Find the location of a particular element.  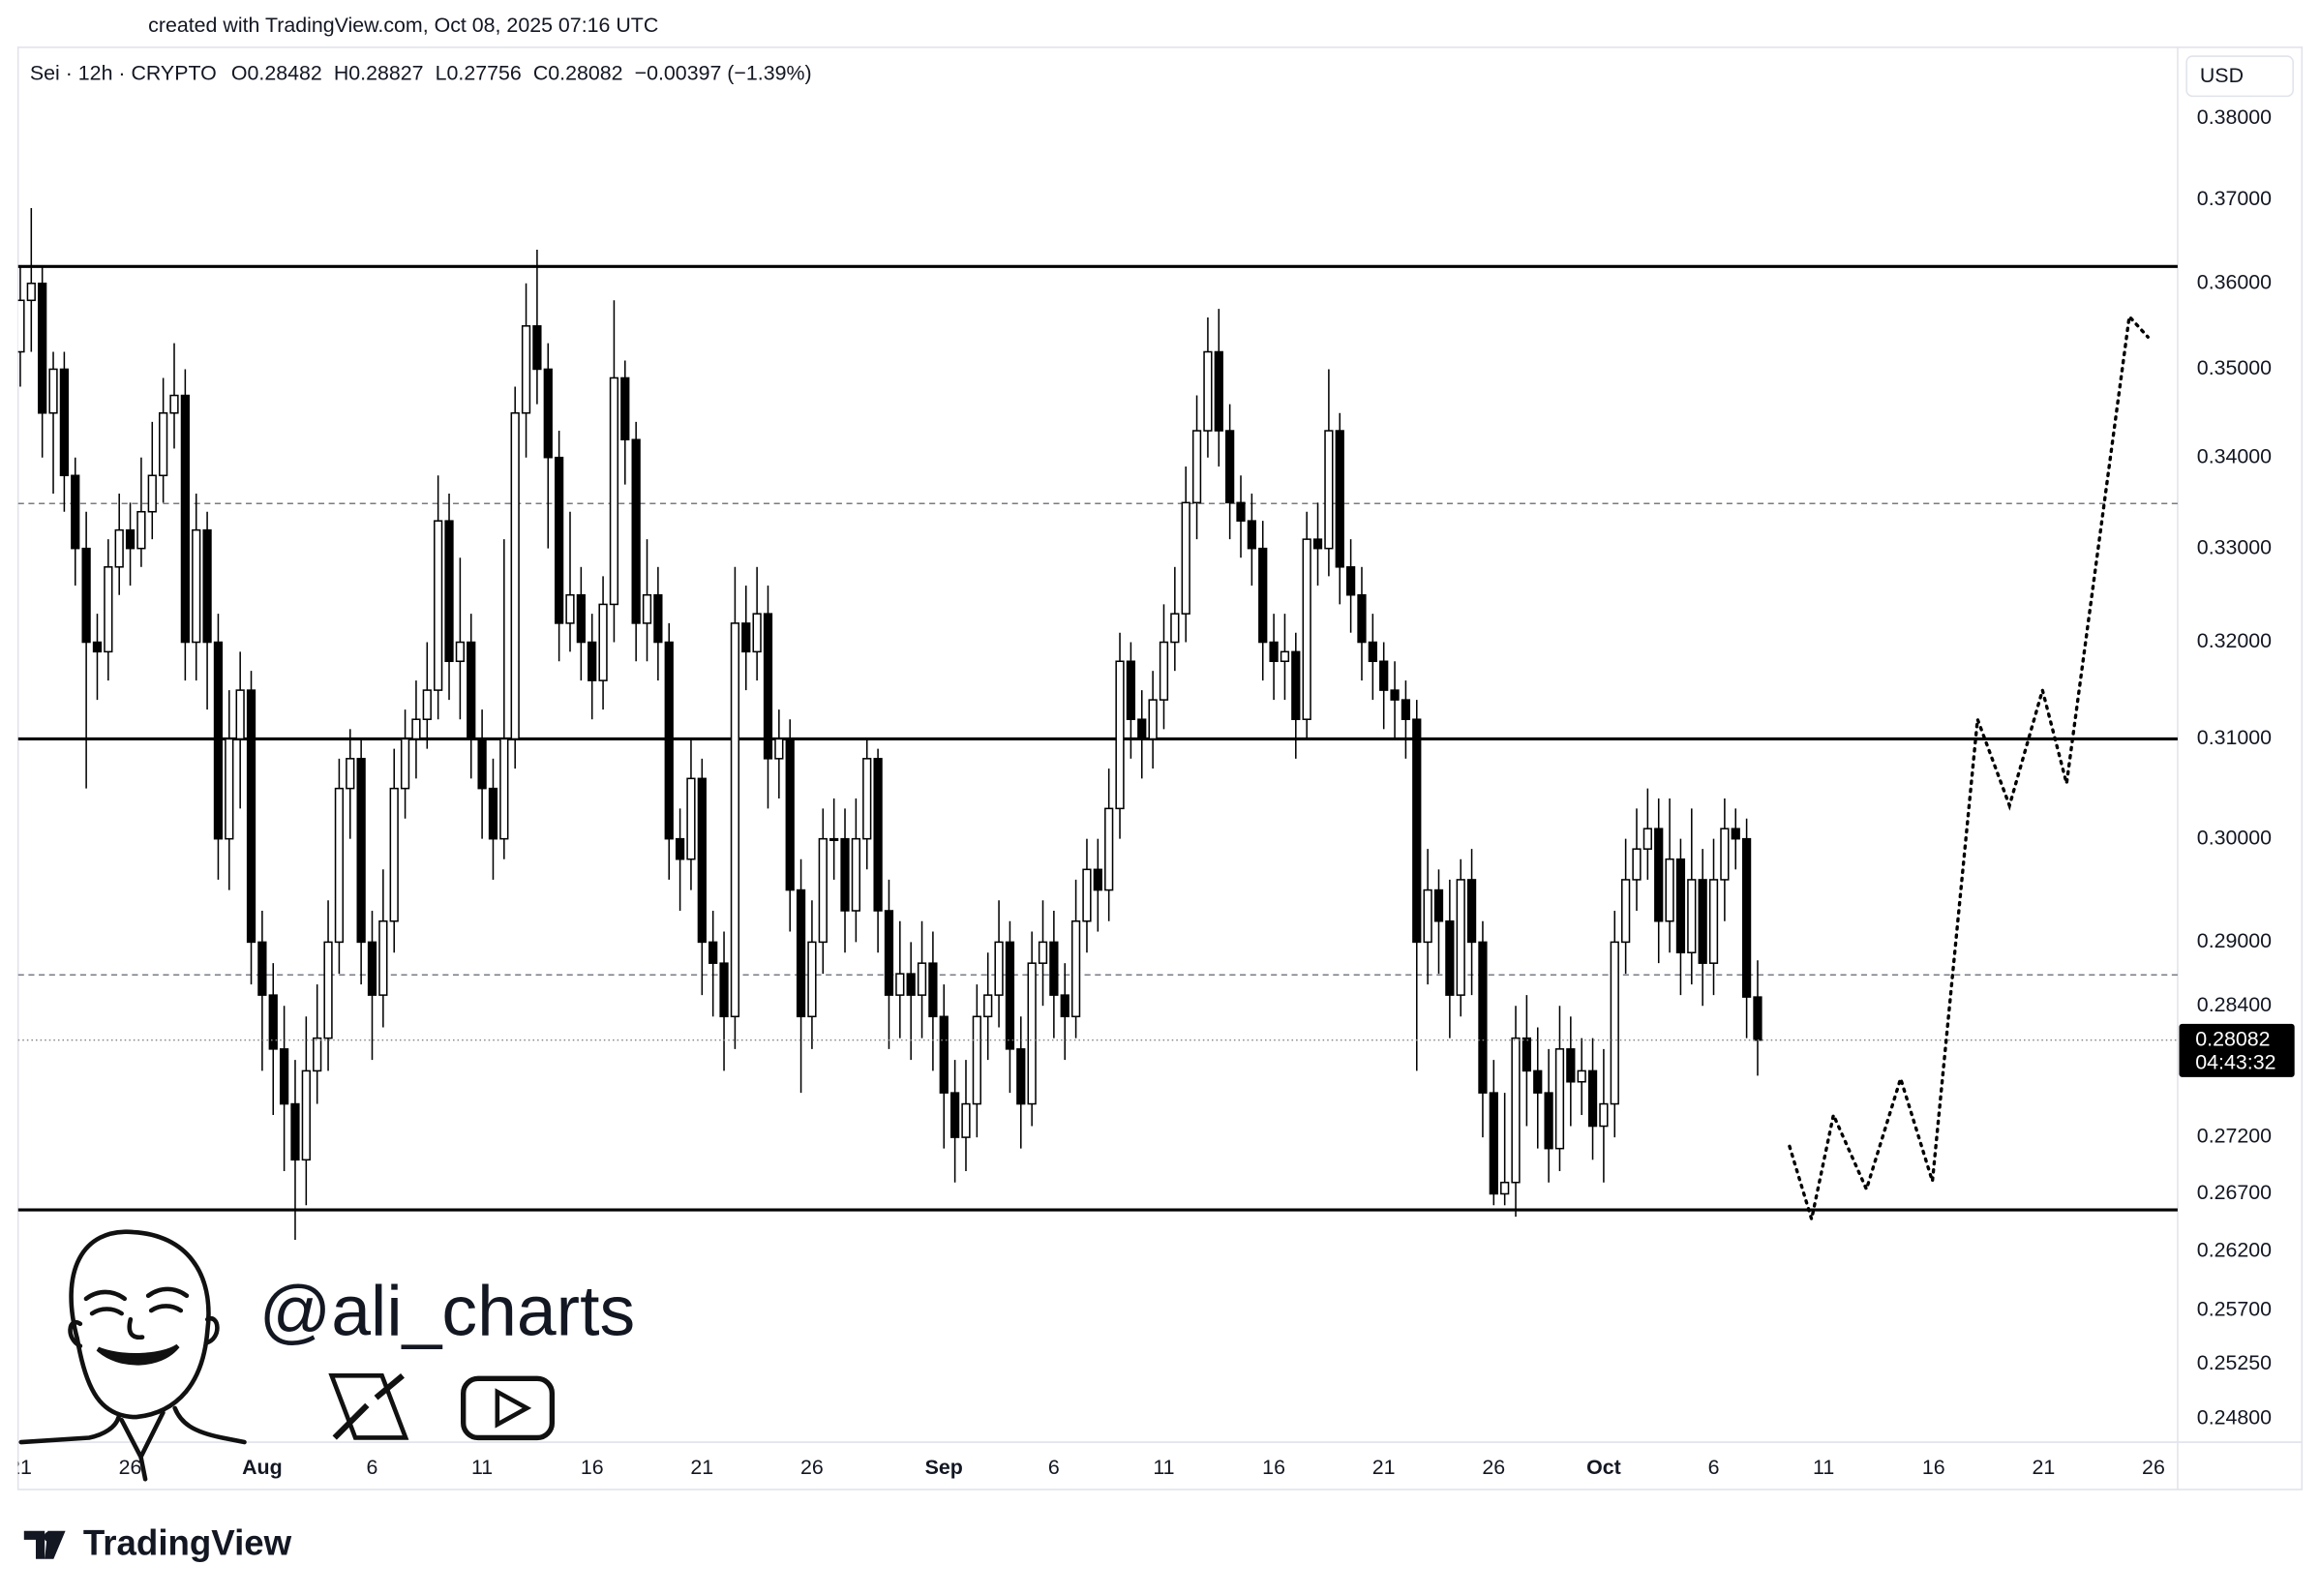

y-tick-label: 0.28400 is located at coordinates (2234, 1004).